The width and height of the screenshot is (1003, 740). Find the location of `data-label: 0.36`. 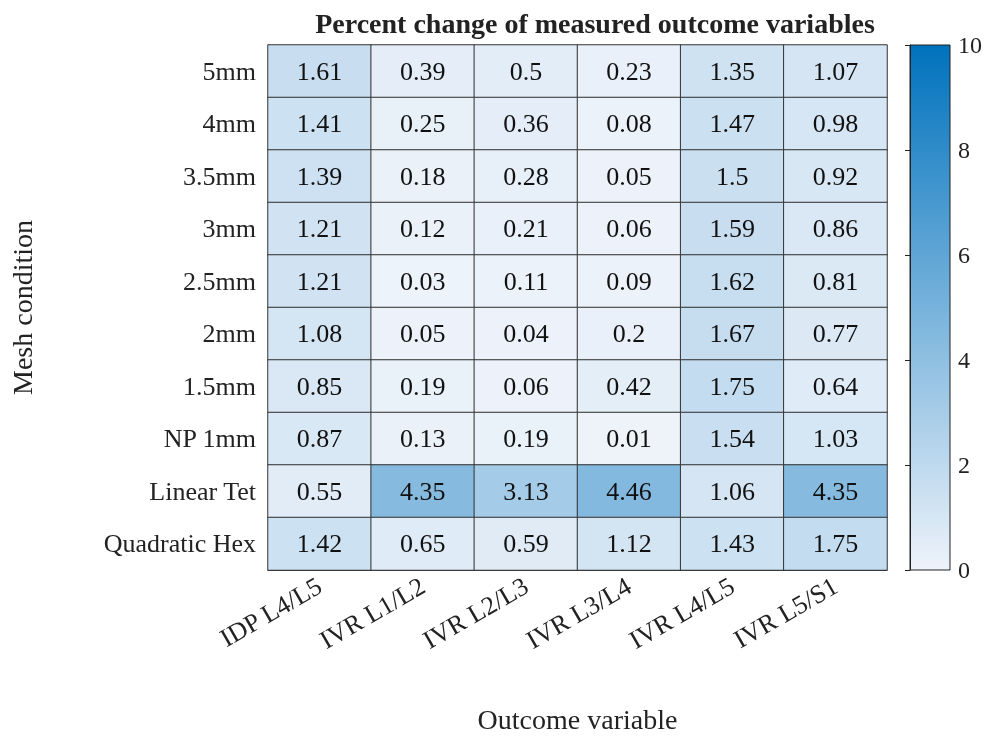

data-label: 0.36 is located at coordinates (526, 124).